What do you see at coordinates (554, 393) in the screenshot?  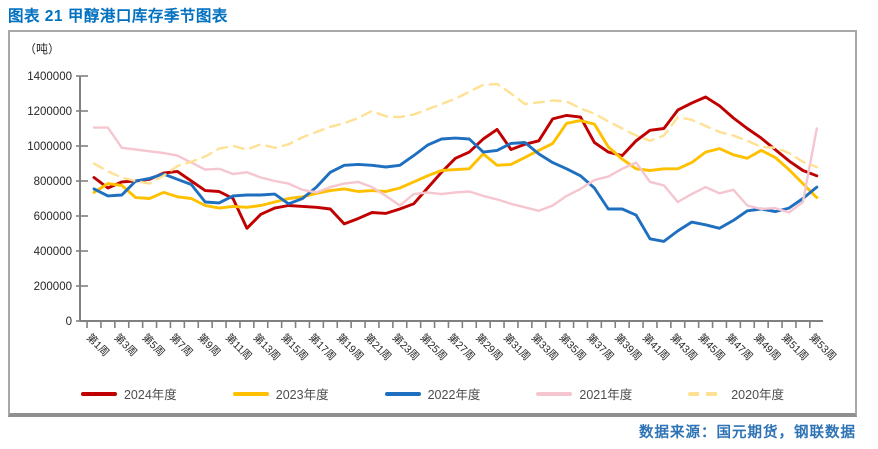 I see `legend-swatch-2021` at bounding box center [554, 393].